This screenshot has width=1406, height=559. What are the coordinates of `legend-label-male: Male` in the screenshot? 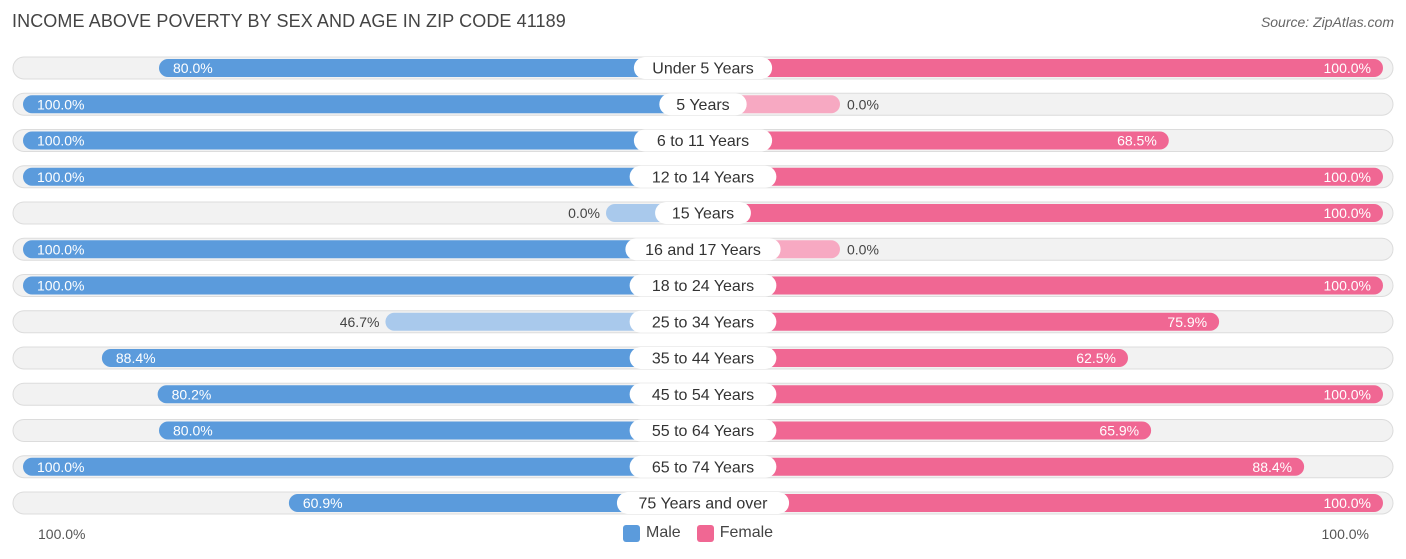 It's located at (663, 532).